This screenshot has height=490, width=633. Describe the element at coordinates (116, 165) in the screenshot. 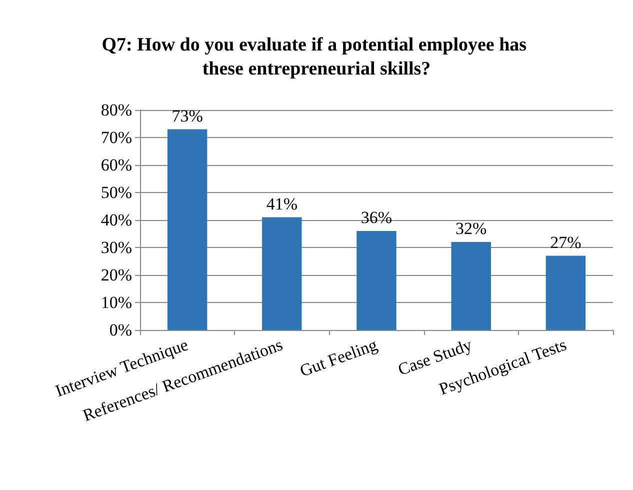

I see `y-tick-label: 60%` at that location.